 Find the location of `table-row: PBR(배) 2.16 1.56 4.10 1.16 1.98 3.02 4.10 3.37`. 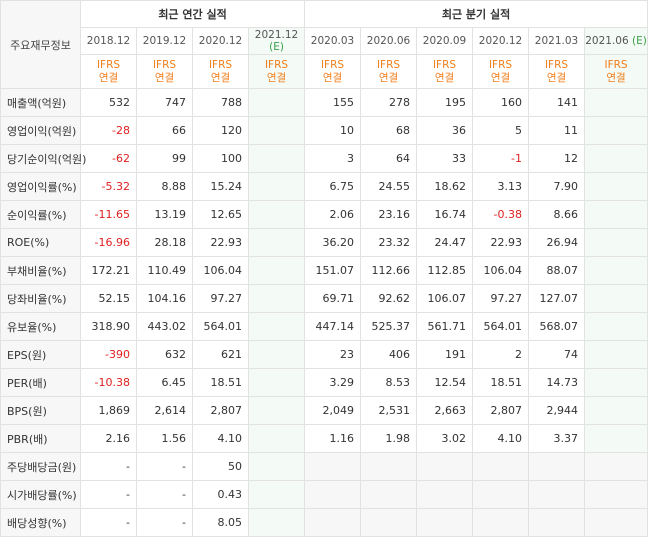

table-row: PBR(배) 2.16 1.56 4.10 1.16 1.98 3.02 4.10 3.37 is located at coordinates (324, 438).